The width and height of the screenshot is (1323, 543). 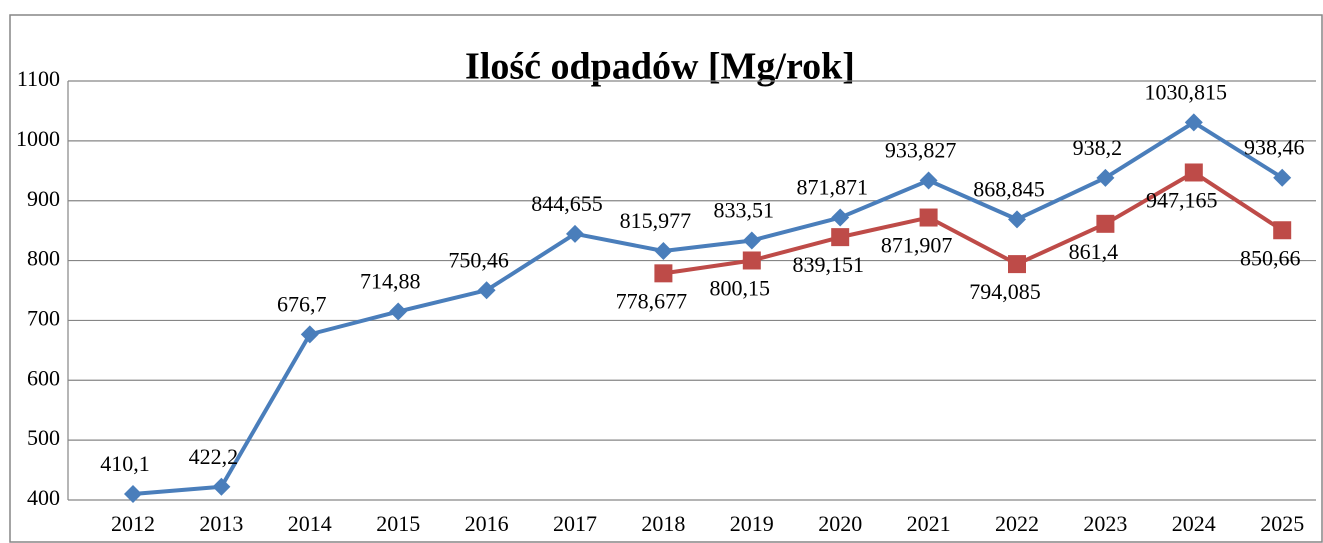 What do you see at coordinates (929, 523) in the screenshot?
I see `x-tick-label: 2021` at bounding box center [929, 523].